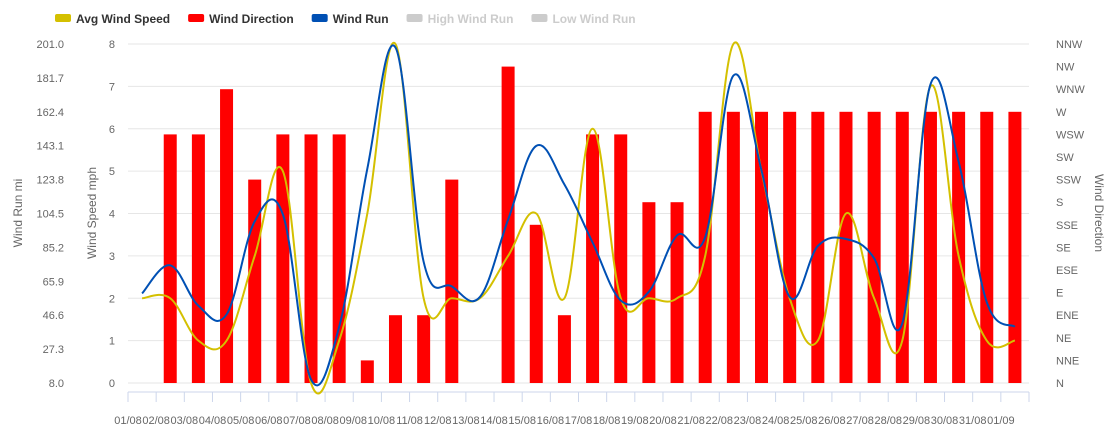 This screenshot has height=429, width=1106. I want to click on x-tick-label: 21/08, so click(691, 421).